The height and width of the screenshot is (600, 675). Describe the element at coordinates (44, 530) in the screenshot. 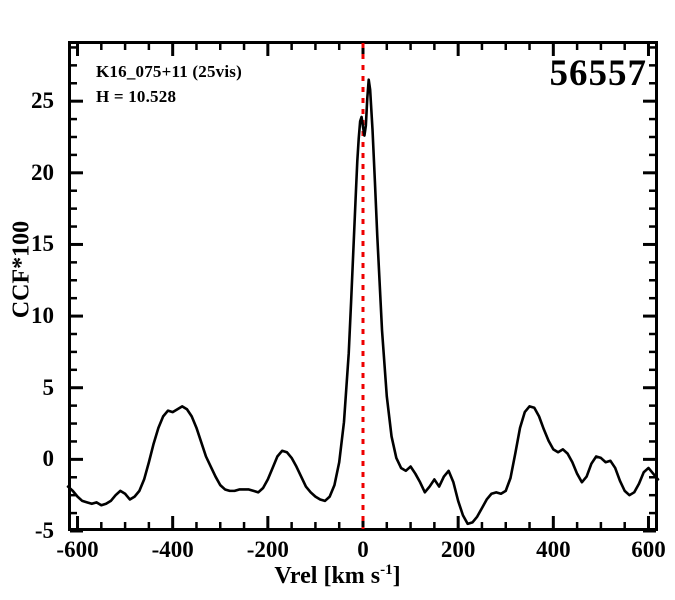

I see `y-tick-label: -5` at that location.